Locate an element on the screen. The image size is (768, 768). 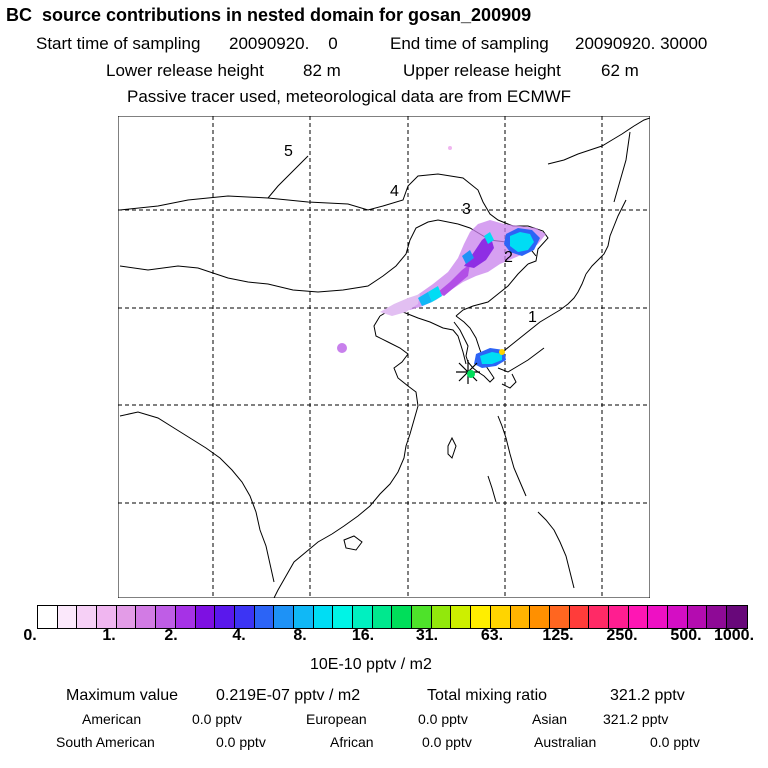
colorbar-tick: 250. is located at coordinates (622, 635).